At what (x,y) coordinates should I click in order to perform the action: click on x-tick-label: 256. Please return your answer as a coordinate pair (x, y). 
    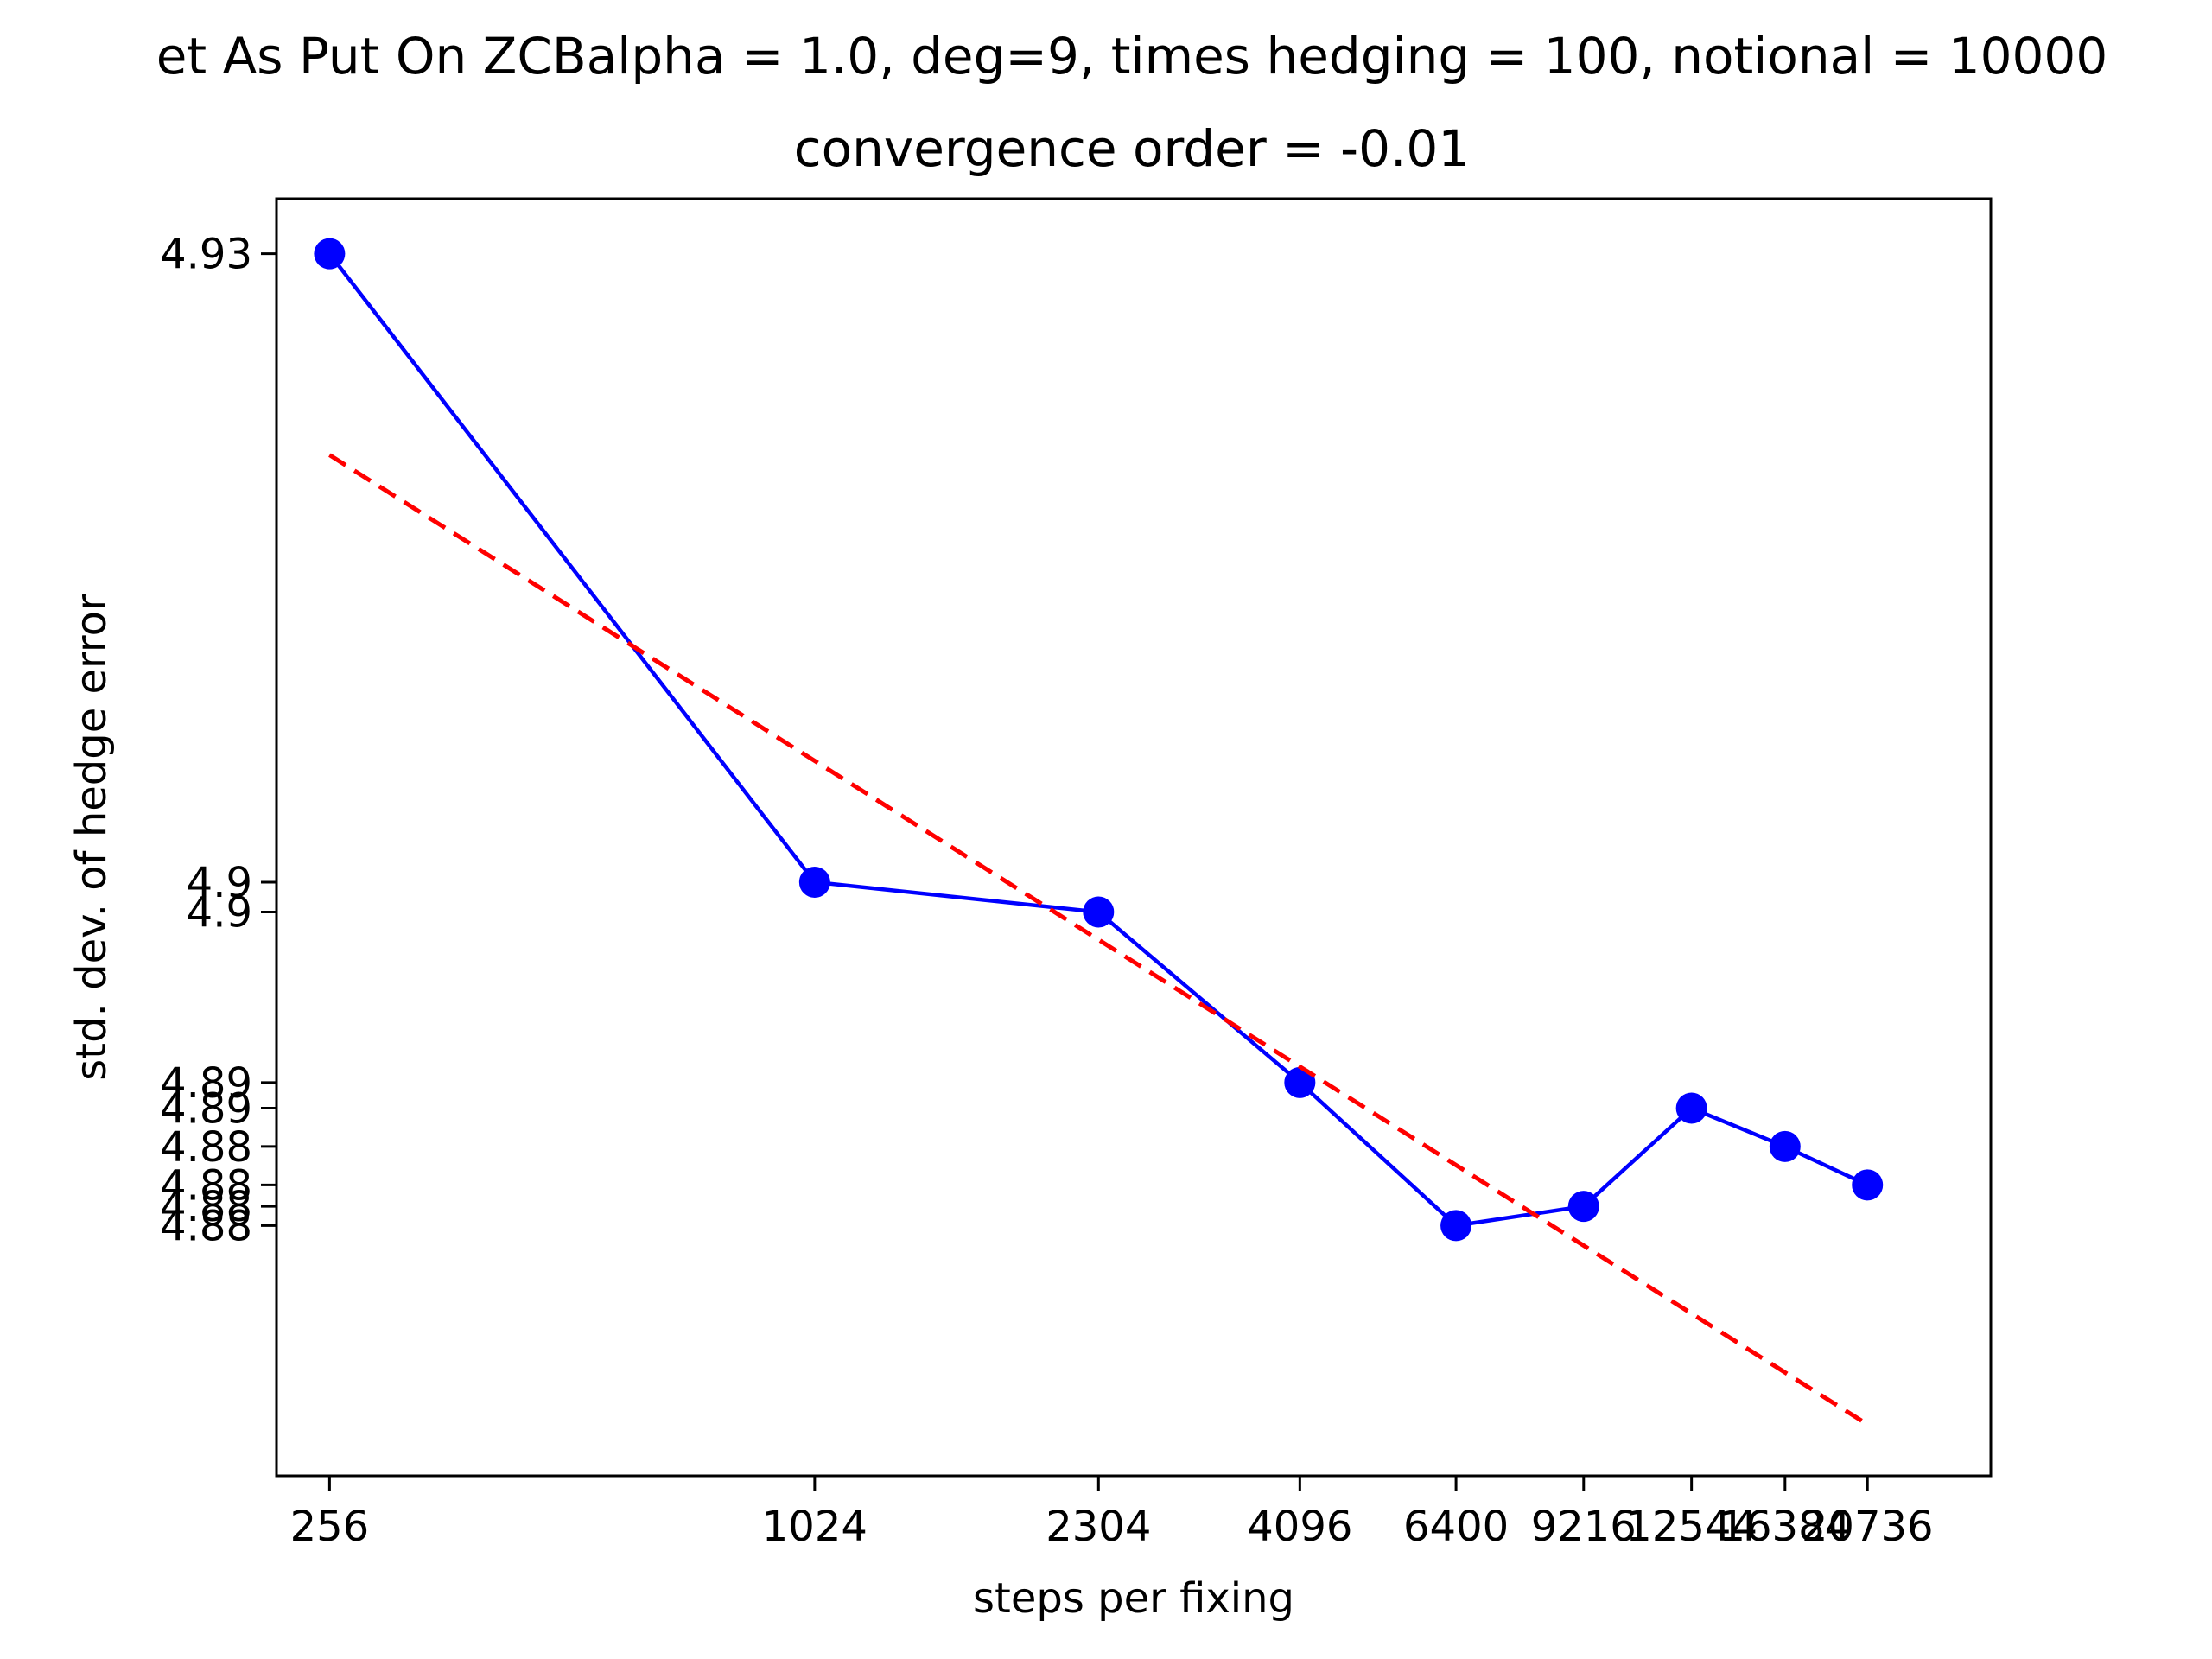
    Looking at the image, I should click on (330, 1527).